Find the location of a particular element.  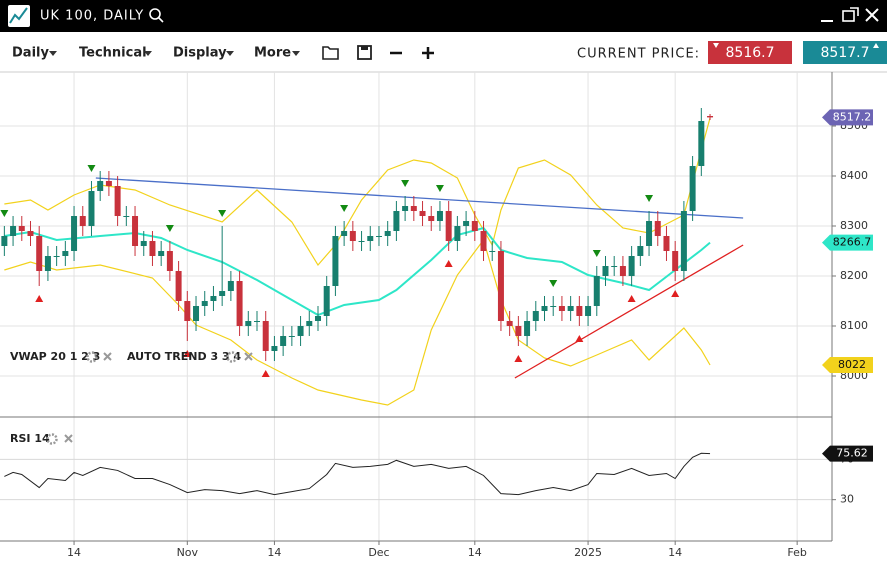

menu-more: More is located at coordinates (272, 53).